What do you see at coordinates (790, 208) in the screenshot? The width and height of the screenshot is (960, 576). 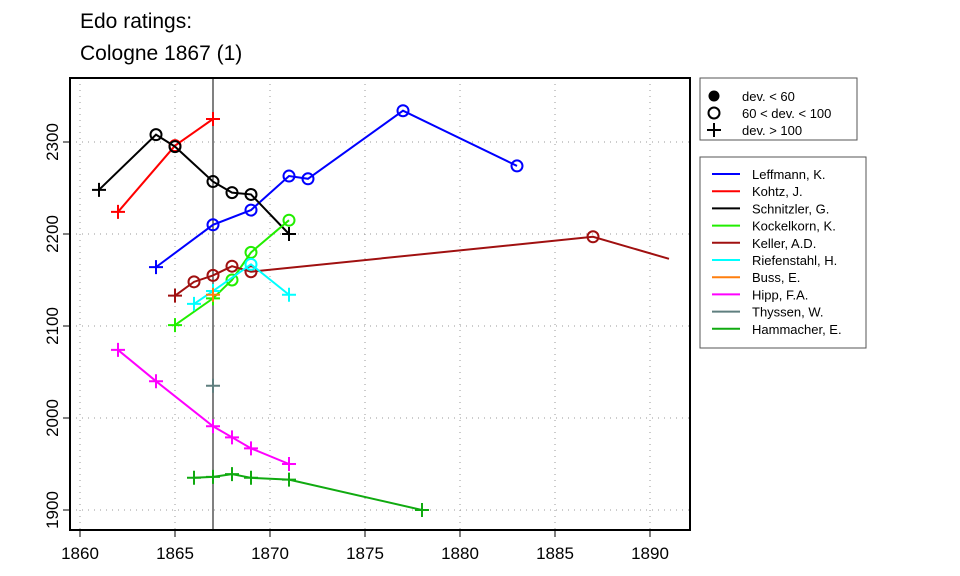 I see `legend-label: Schnitzler, G.` at bounding box center [790, 208].